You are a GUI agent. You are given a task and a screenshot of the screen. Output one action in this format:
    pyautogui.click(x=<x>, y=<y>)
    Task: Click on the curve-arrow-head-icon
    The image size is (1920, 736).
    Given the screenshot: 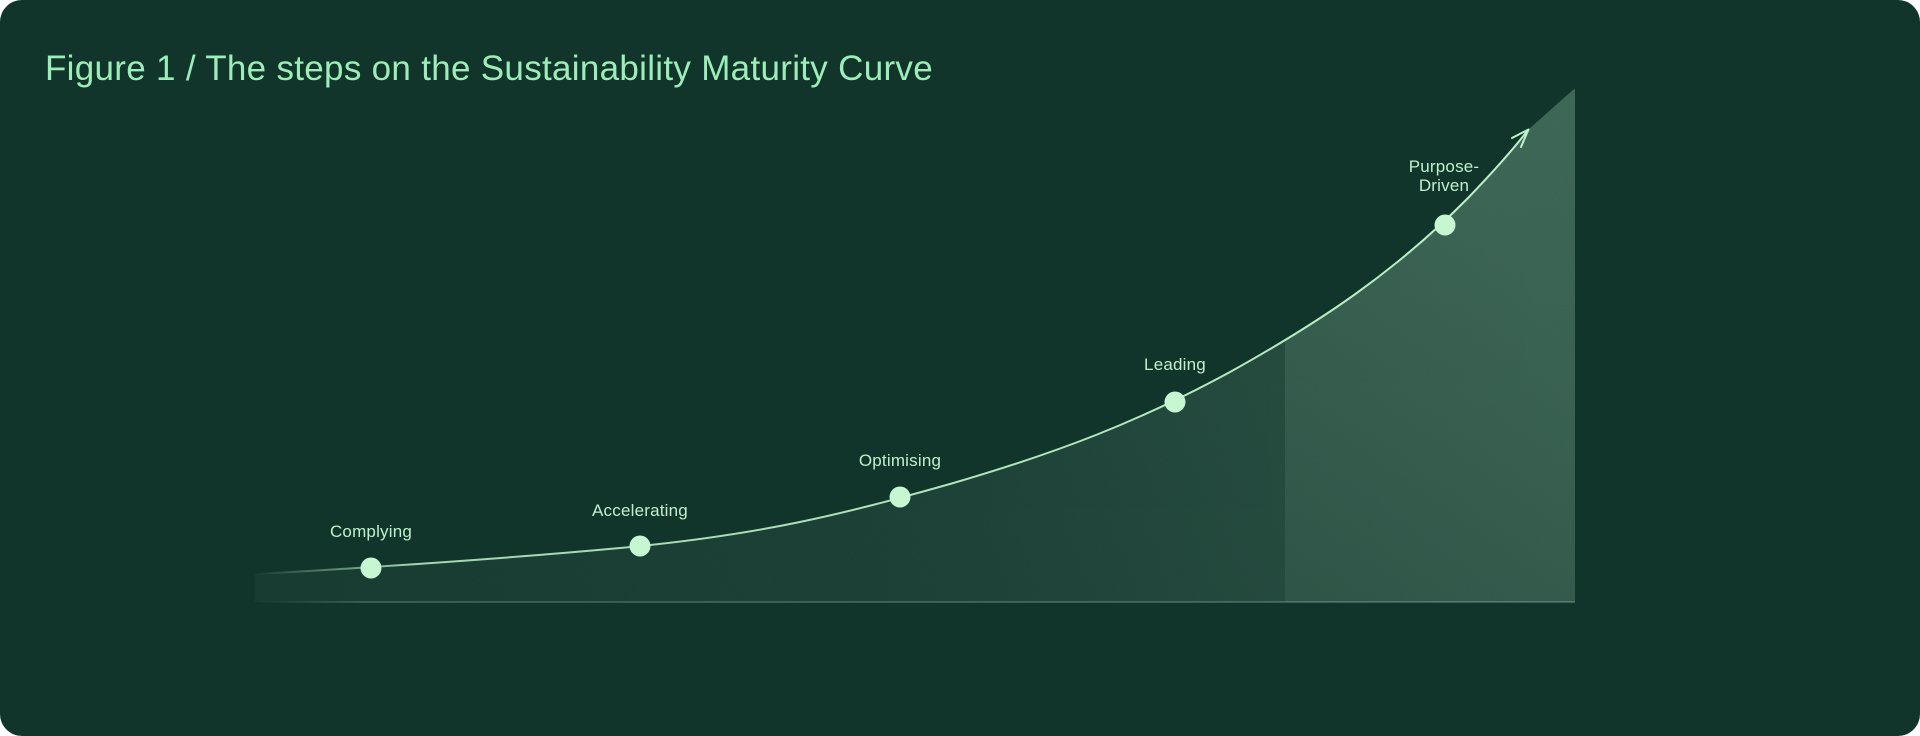 What is the action you would take?
    pyautogui.click(x=1520, y=138)
    